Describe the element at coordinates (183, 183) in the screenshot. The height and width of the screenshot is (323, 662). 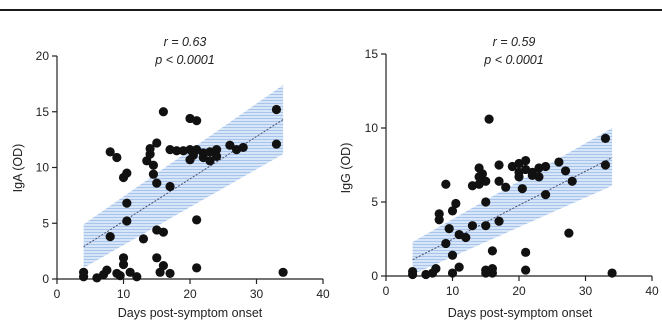
I see `iga-regression-line` at that location.